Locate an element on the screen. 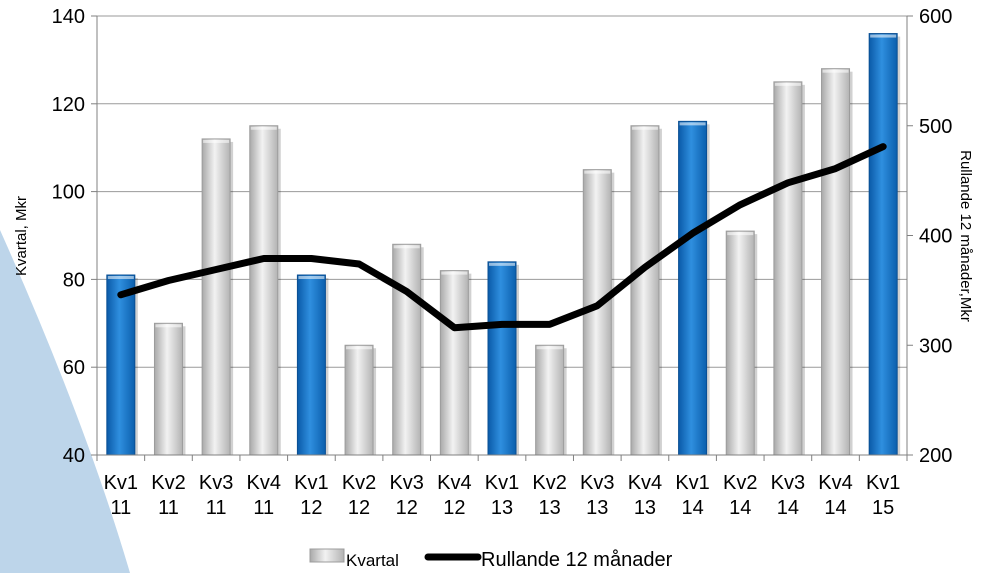 This screenshot has height=573, width=984. x-tick-label: Kv2 13 is located at coordinates (549, 495).